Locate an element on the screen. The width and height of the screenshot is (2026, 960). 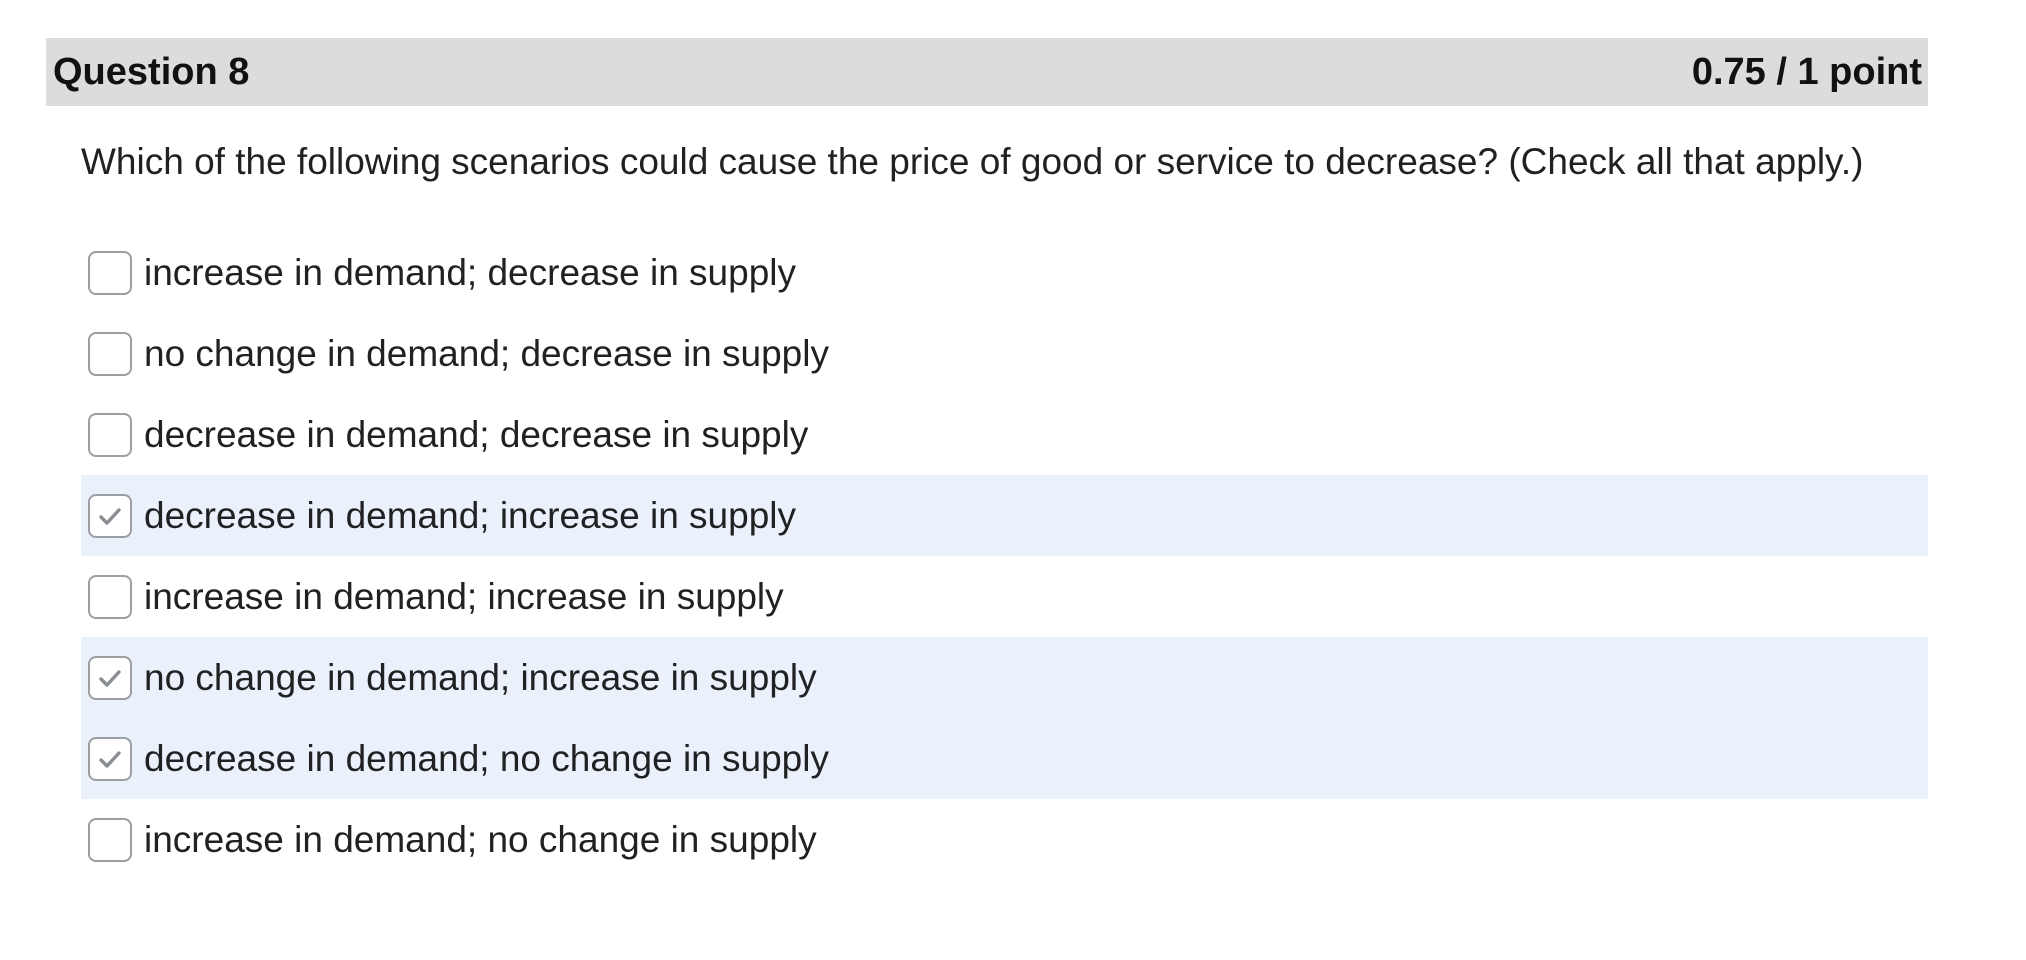
option-label: increase in demand; decrease in supply is located at coordinates (470, 272).